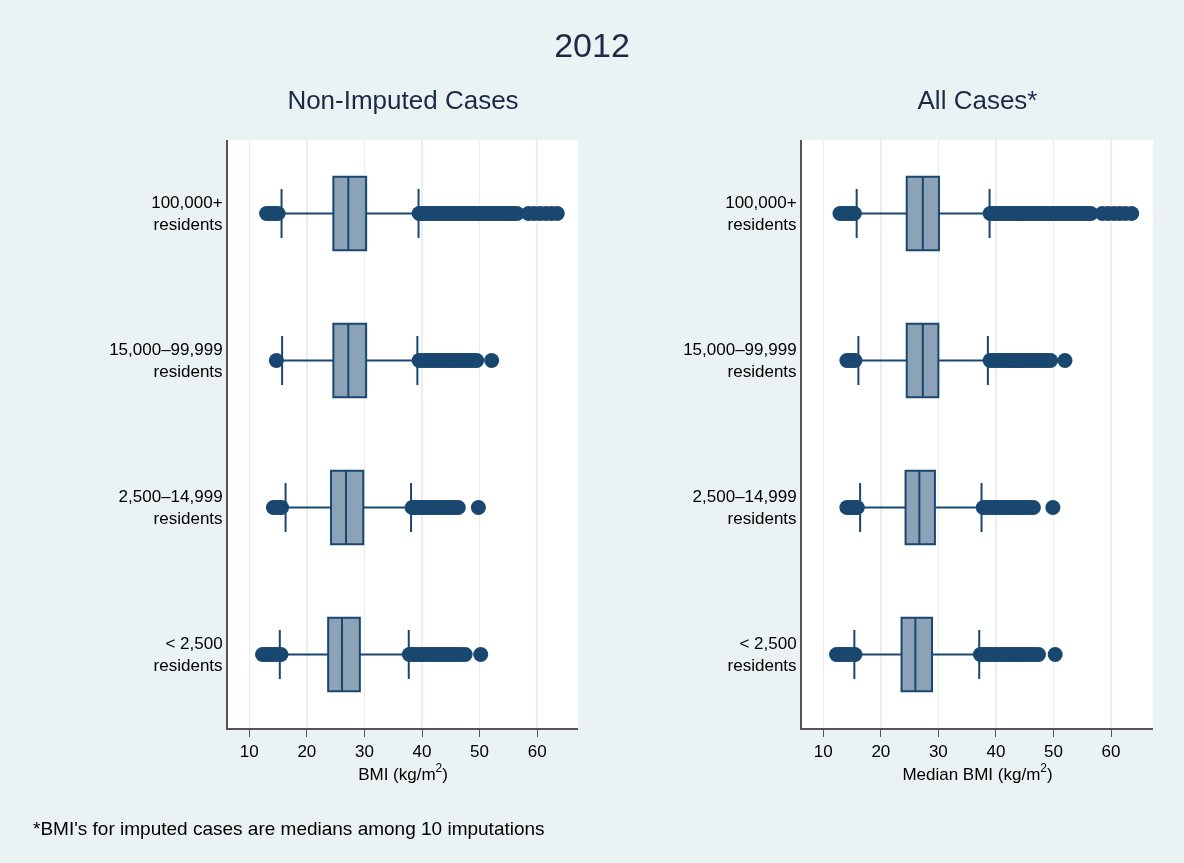 This screenshot has width=1184, height=863. What do you see at coordinates (977, 772) in the screenshot?
I see `x-axis-title: Median BMI (kg/m$^{2}$)` at bounding box center [977, 772].